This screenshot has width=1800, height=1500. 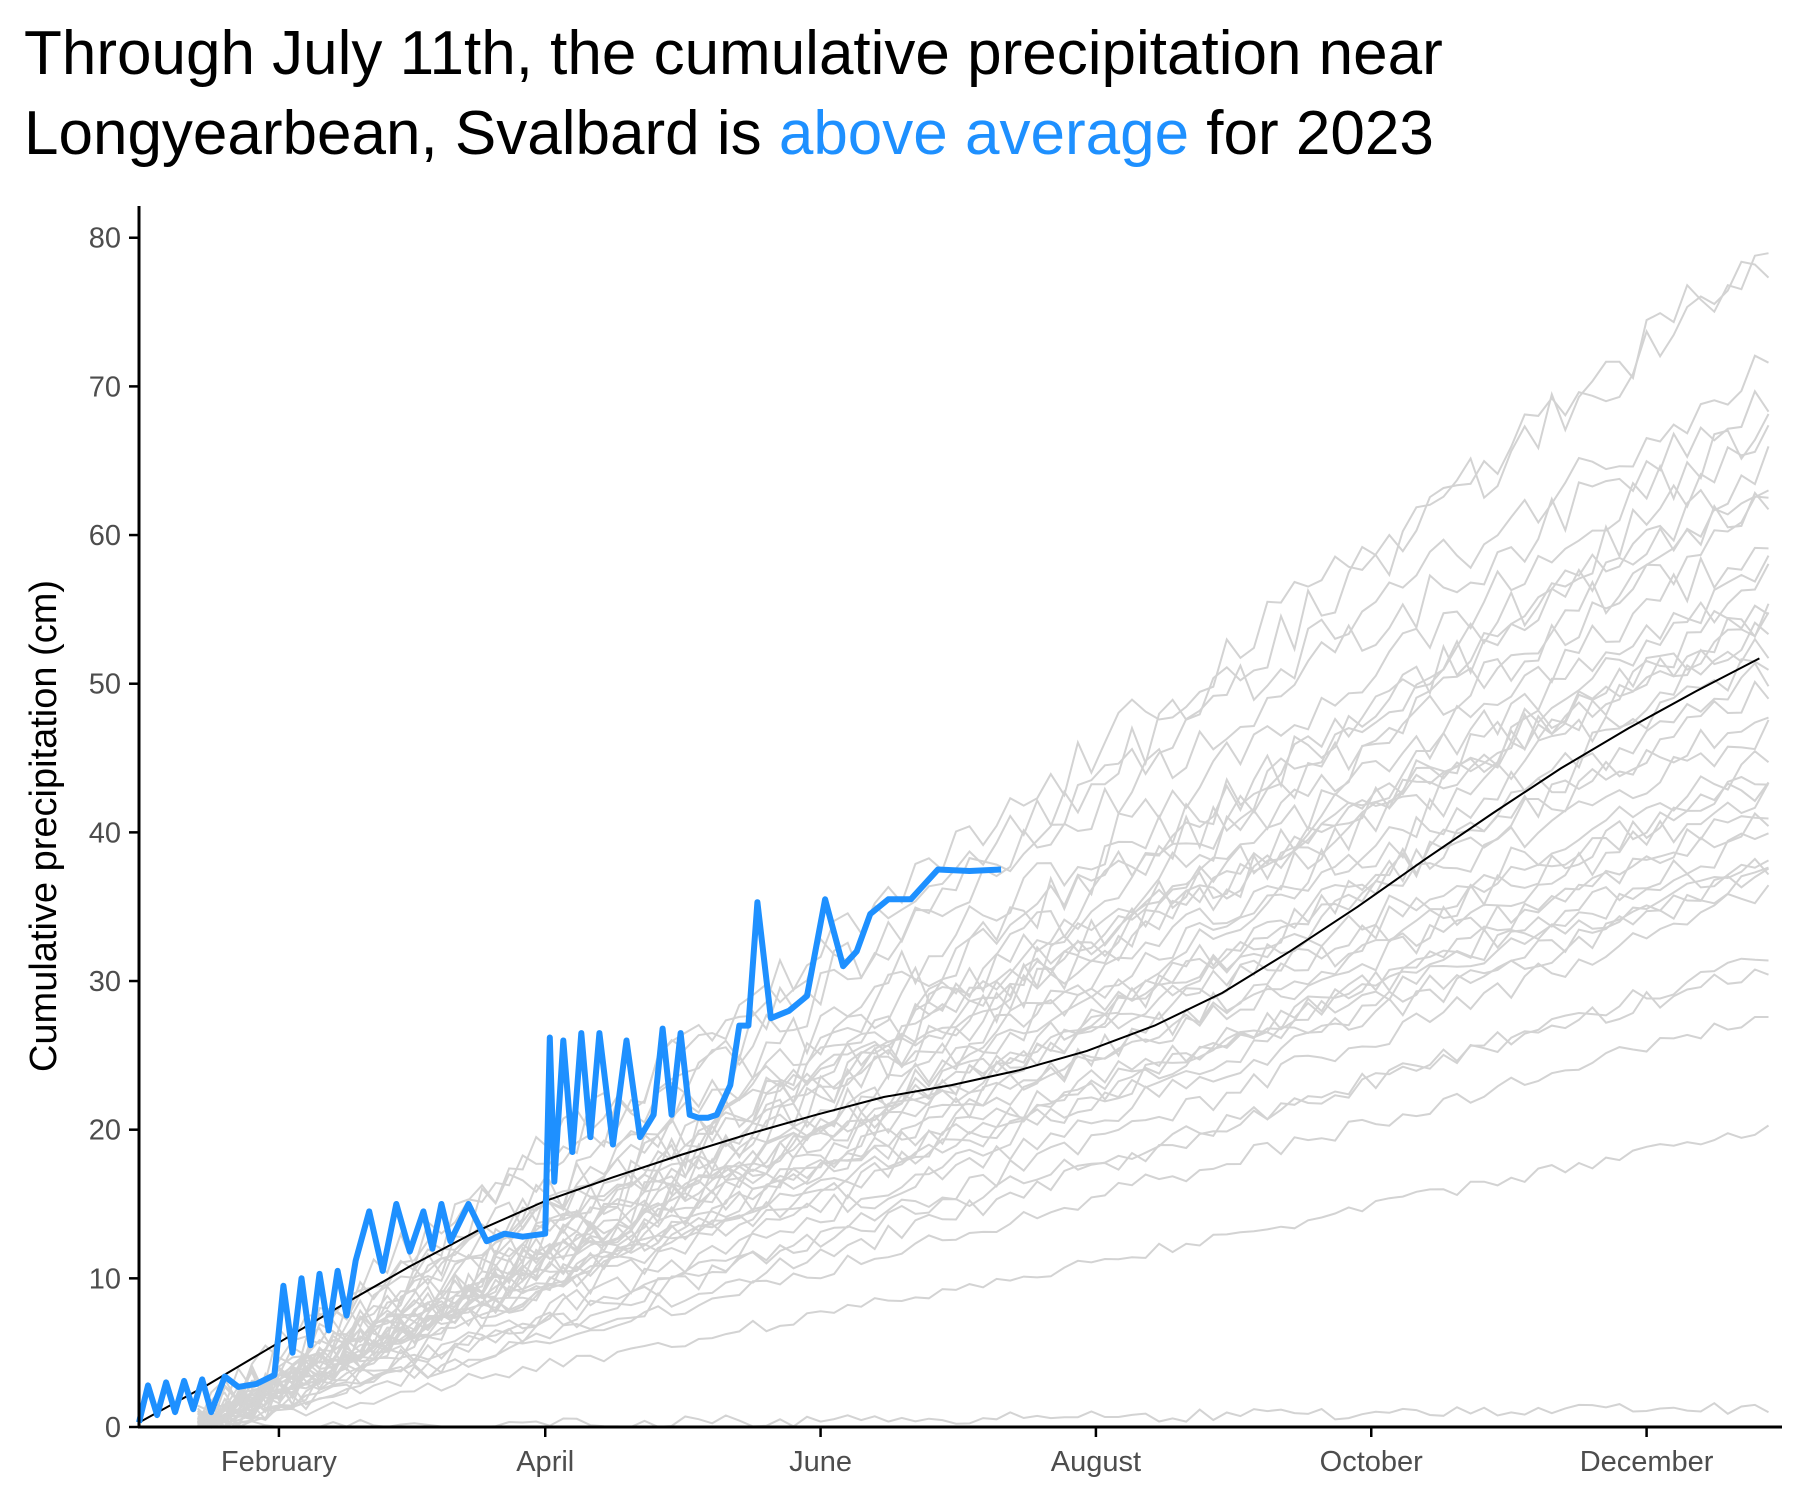 I want to click on y-tick-label: 20, so click(x=105, y=1131).